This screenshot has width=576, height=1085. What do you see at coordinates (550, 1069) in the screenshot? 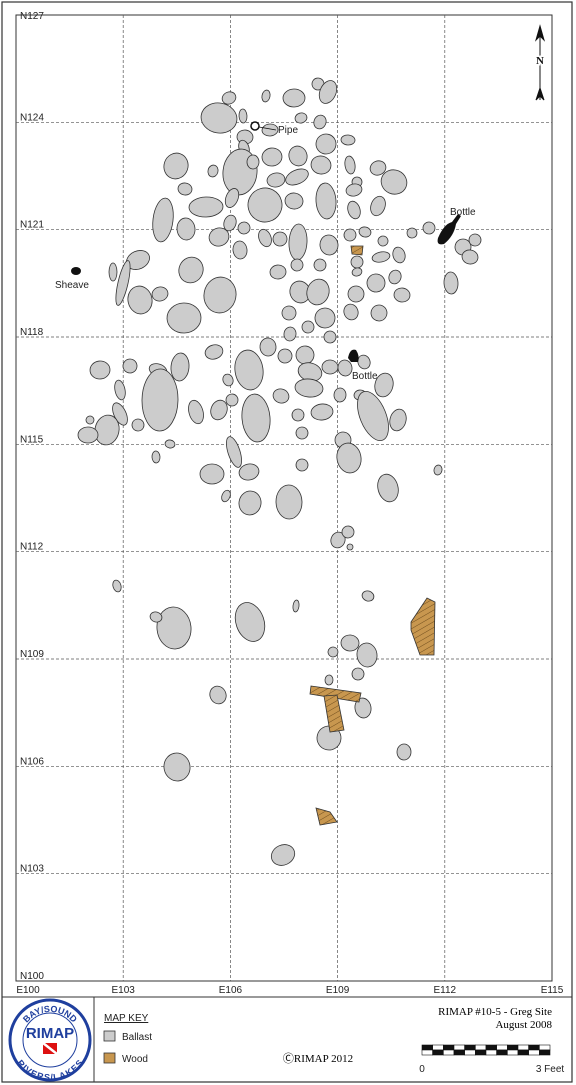
I see `scale-end: 3 Feet` at bounding box center [550, 1069].